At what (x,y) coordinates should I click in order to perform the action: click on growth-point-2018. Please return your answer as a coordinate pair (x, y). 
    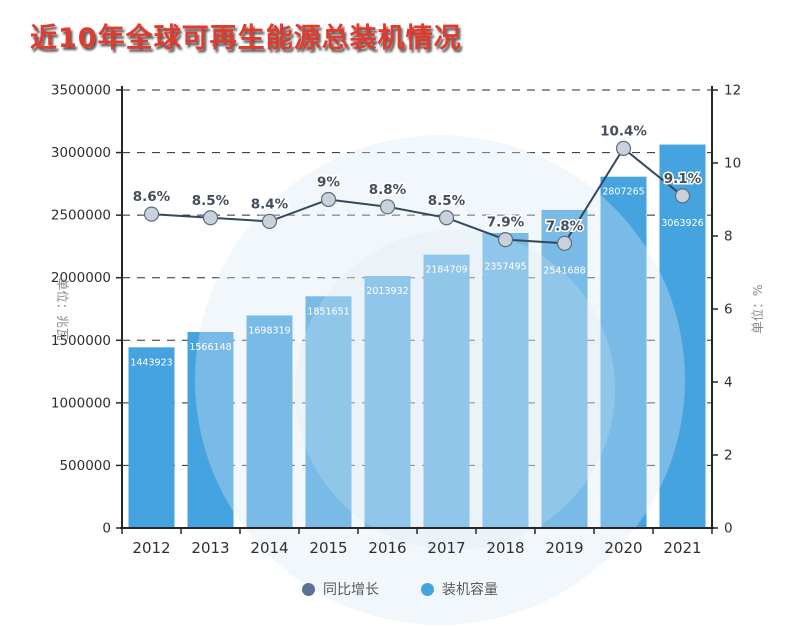
    Looking at the image, I should click on (505, 240).